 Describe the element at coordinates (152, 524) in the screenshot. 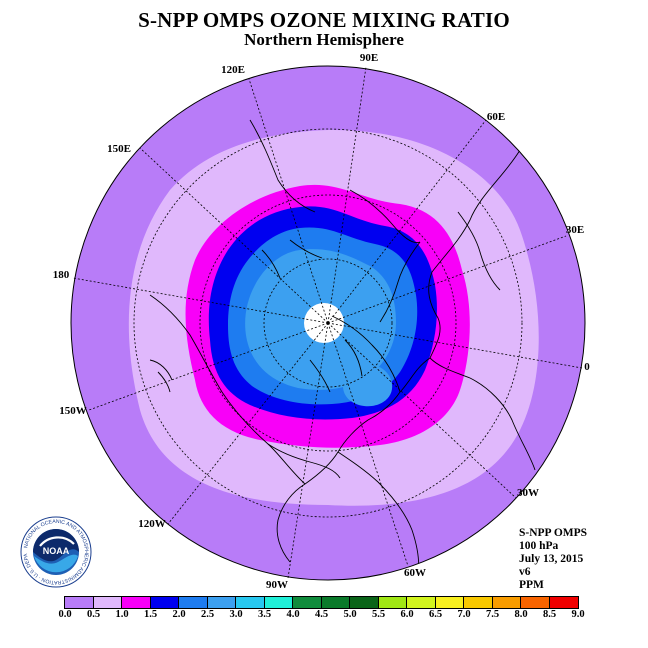

I see `lon-label-120w: 120W` at that location.